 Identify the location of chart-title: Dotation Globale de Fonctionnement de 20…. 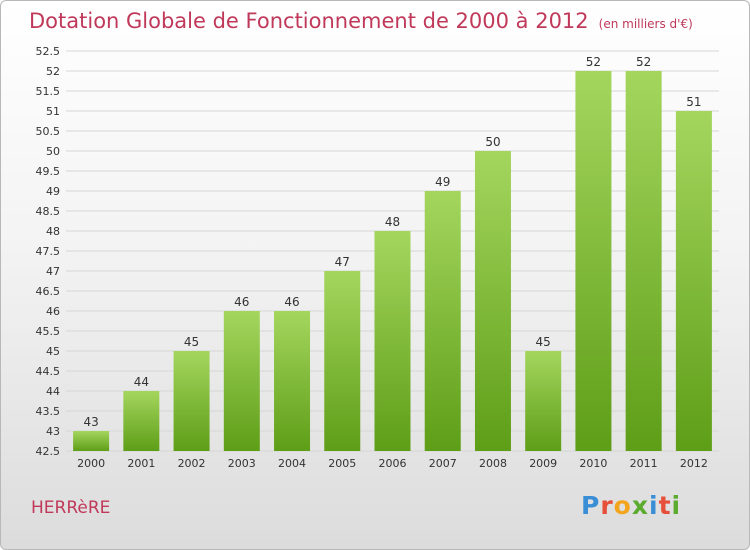
(361, 21).